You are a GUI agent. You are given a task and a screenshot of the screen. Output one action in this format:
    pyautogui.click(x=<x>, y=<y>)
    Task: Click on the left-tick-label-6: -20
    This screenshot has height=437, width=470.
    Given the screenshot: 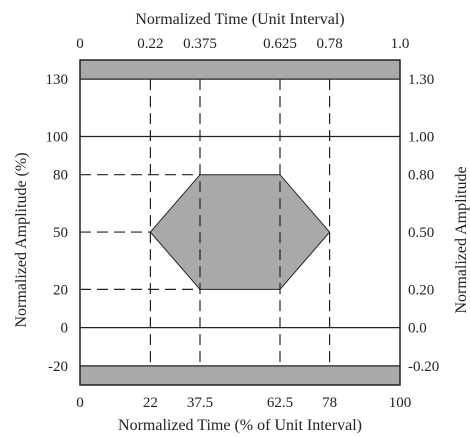 What is the action you would take?
    pyautogui.click(x=58, y=367)
    